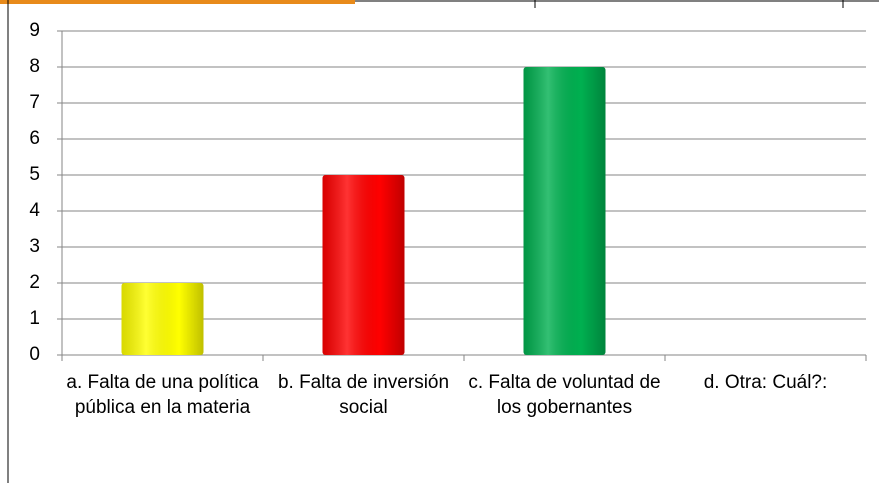  What do you see at coordinates (564, 395) in the screenshot?
I see `x-tick-label: c. Falta de voluntad de los gobernantes` at bounding box center [564, 395].